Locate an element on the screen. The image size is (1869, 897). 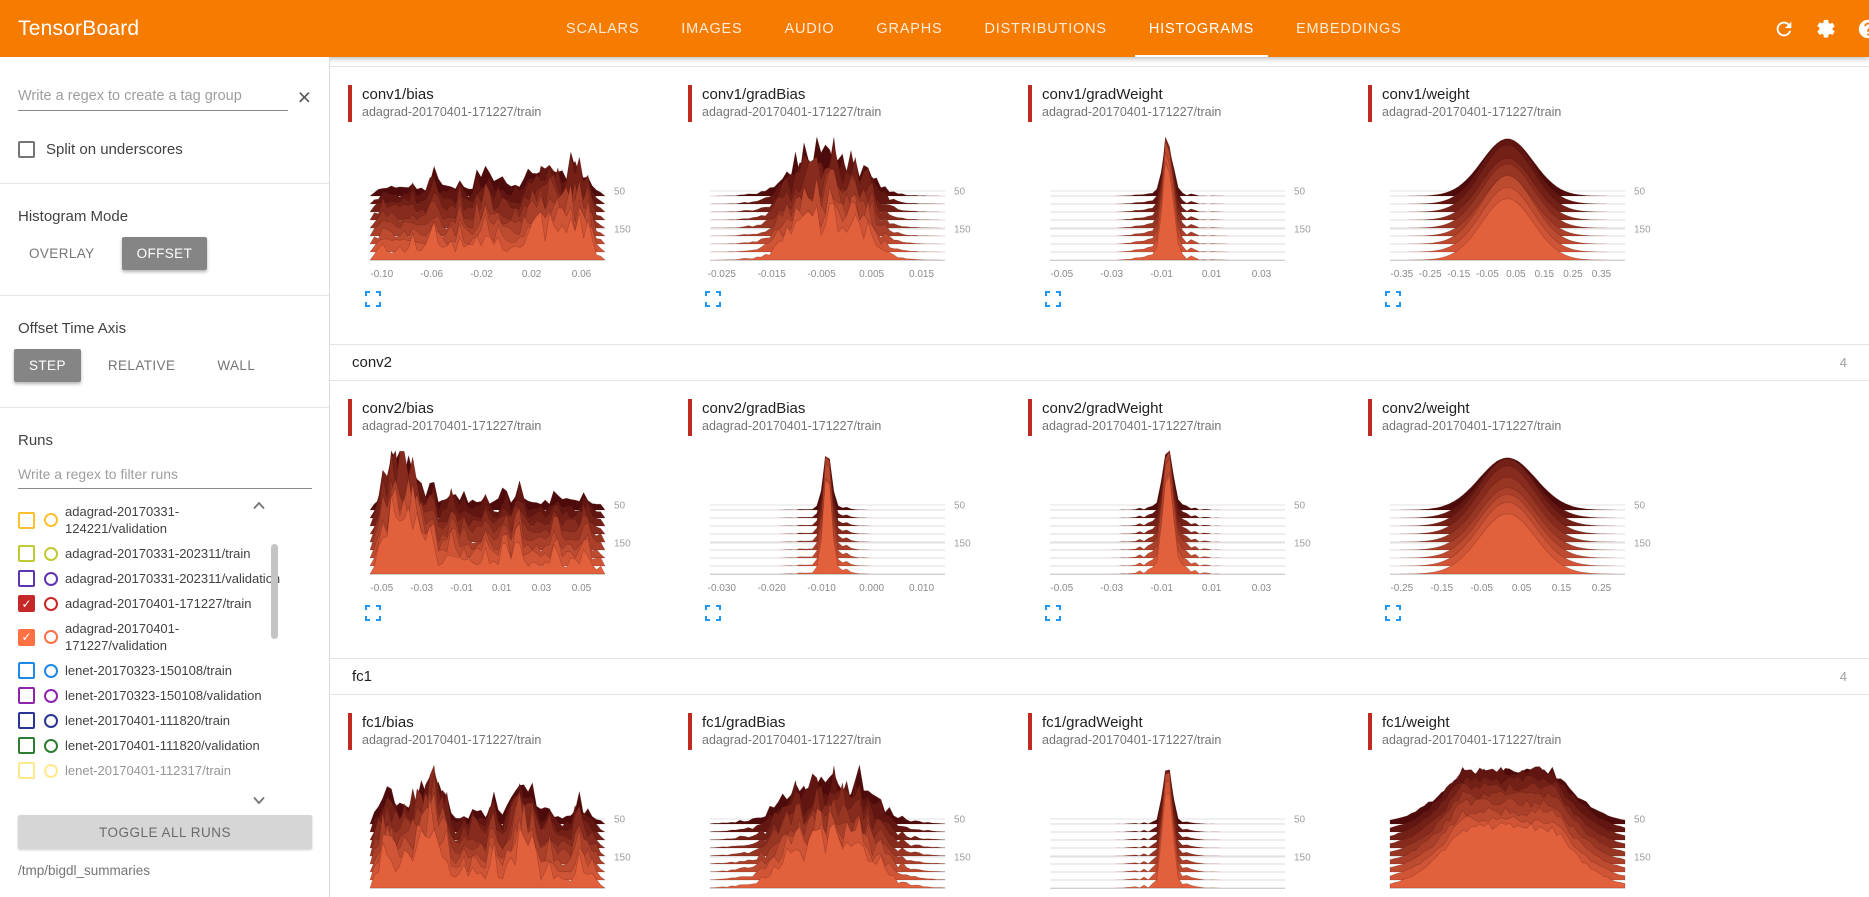
settings-icon is located at coordinates (1826, 29).